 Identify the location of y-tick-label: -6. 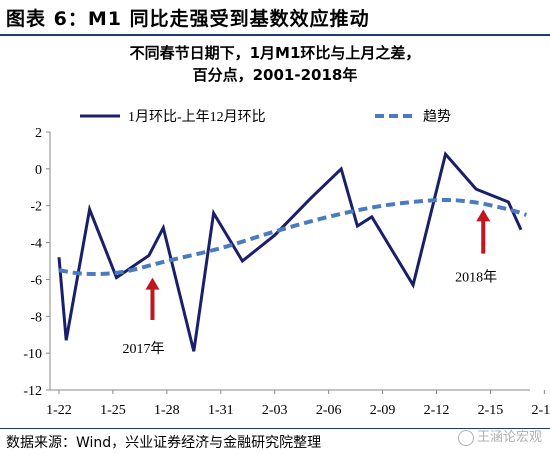
(36, 280).